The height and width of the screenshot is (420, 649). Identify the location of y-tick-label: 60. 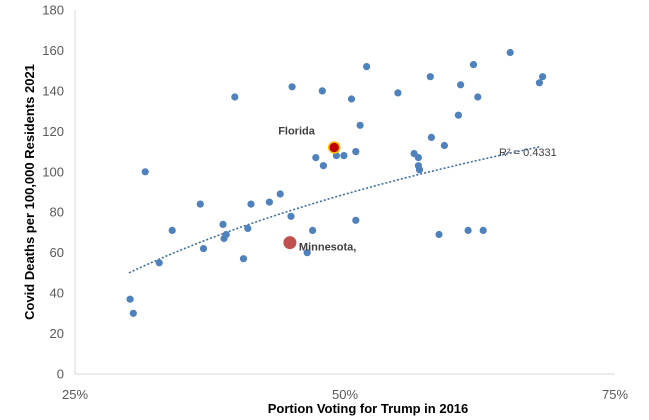
(57, 252).